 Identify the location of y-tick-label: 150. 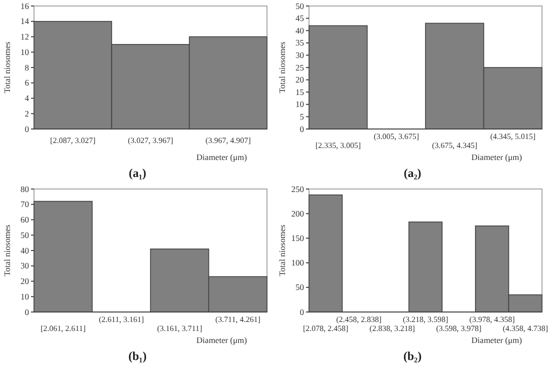
(297, 238).